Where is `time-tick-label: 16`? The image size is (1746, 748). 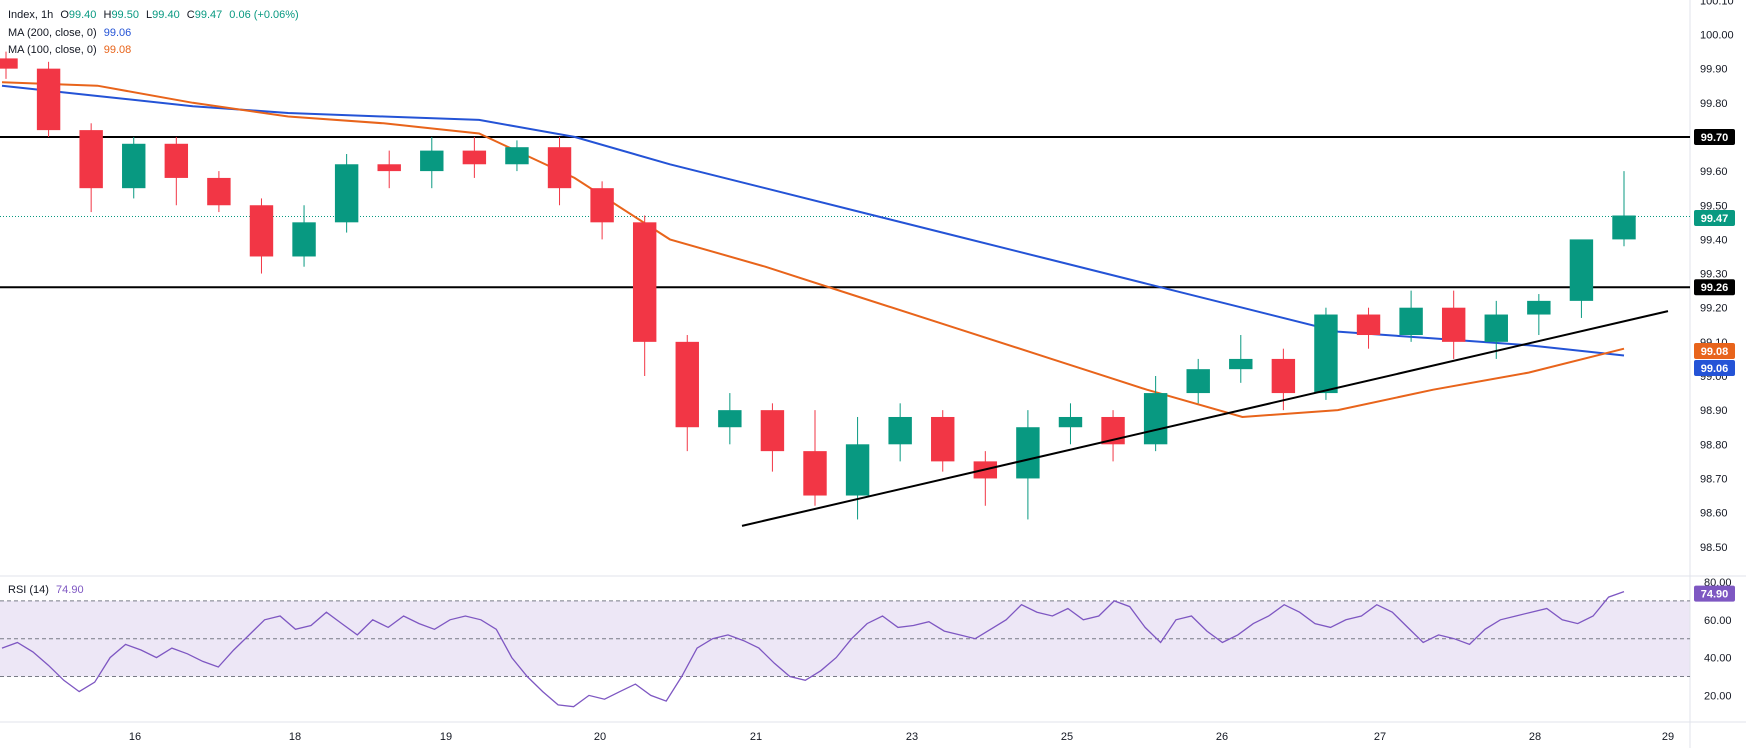
time-tick-label: 16 is located at coordinates (135, 737).